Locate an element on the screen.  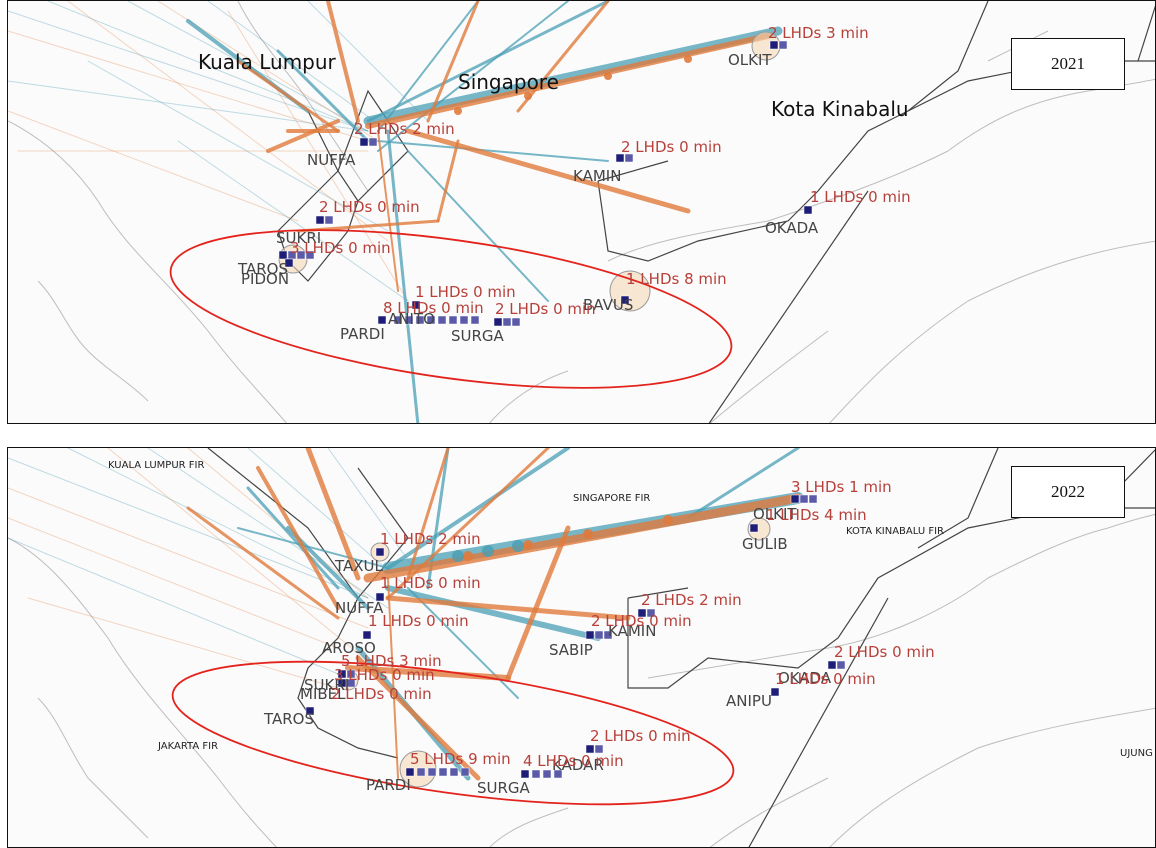
lhd-label: 1 LHDs 8 min is located at coordinates (676, 279).